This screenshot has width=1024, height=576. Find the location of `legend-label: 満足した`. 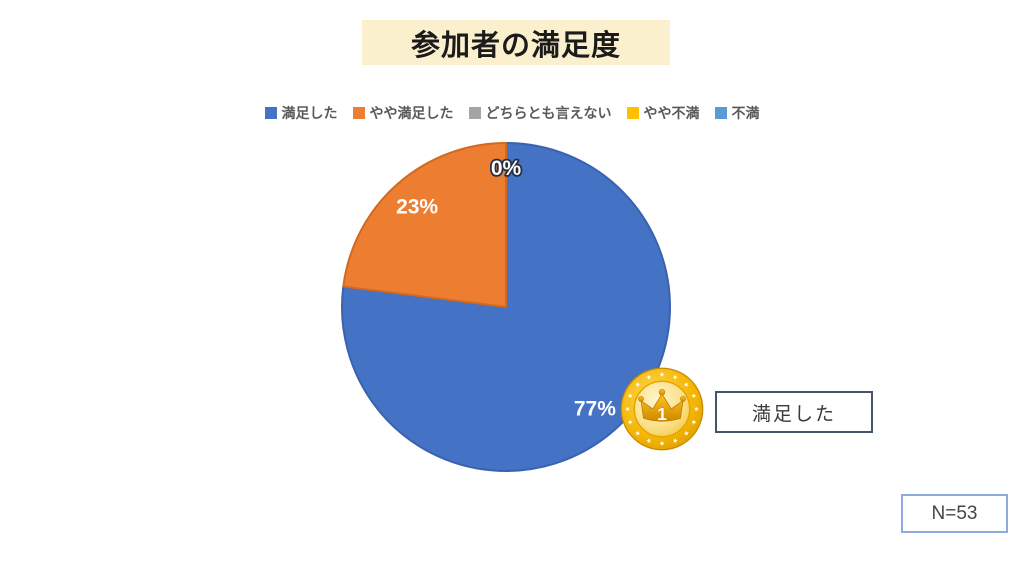

legend-label: 満足した is located at coordinates (309, 113).